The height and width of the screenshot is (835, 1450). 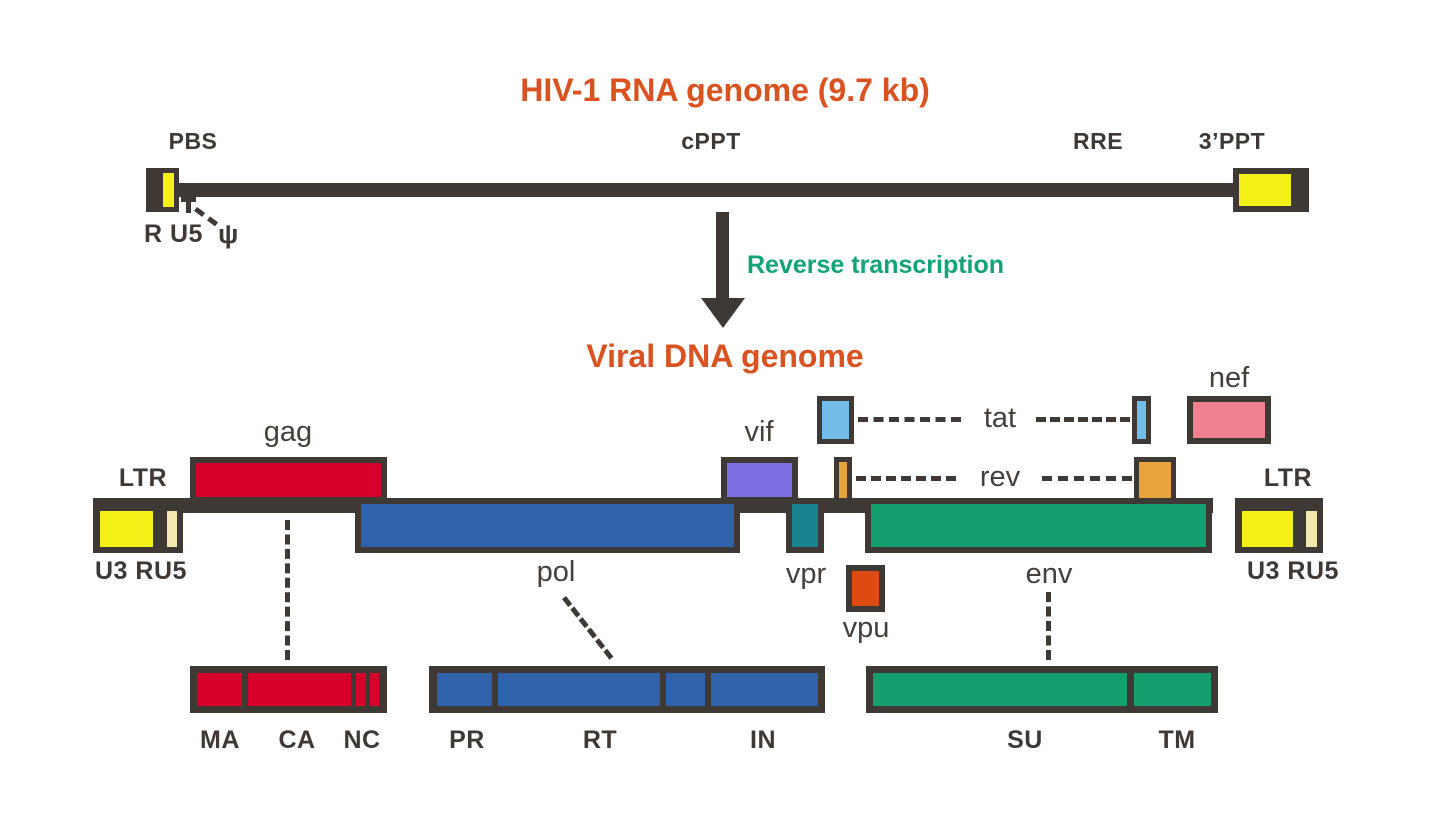 What do you see at coordinates (287, 590) in the screenshot?
I see `gag-expansion-connector` at bounding box center [287, 590].